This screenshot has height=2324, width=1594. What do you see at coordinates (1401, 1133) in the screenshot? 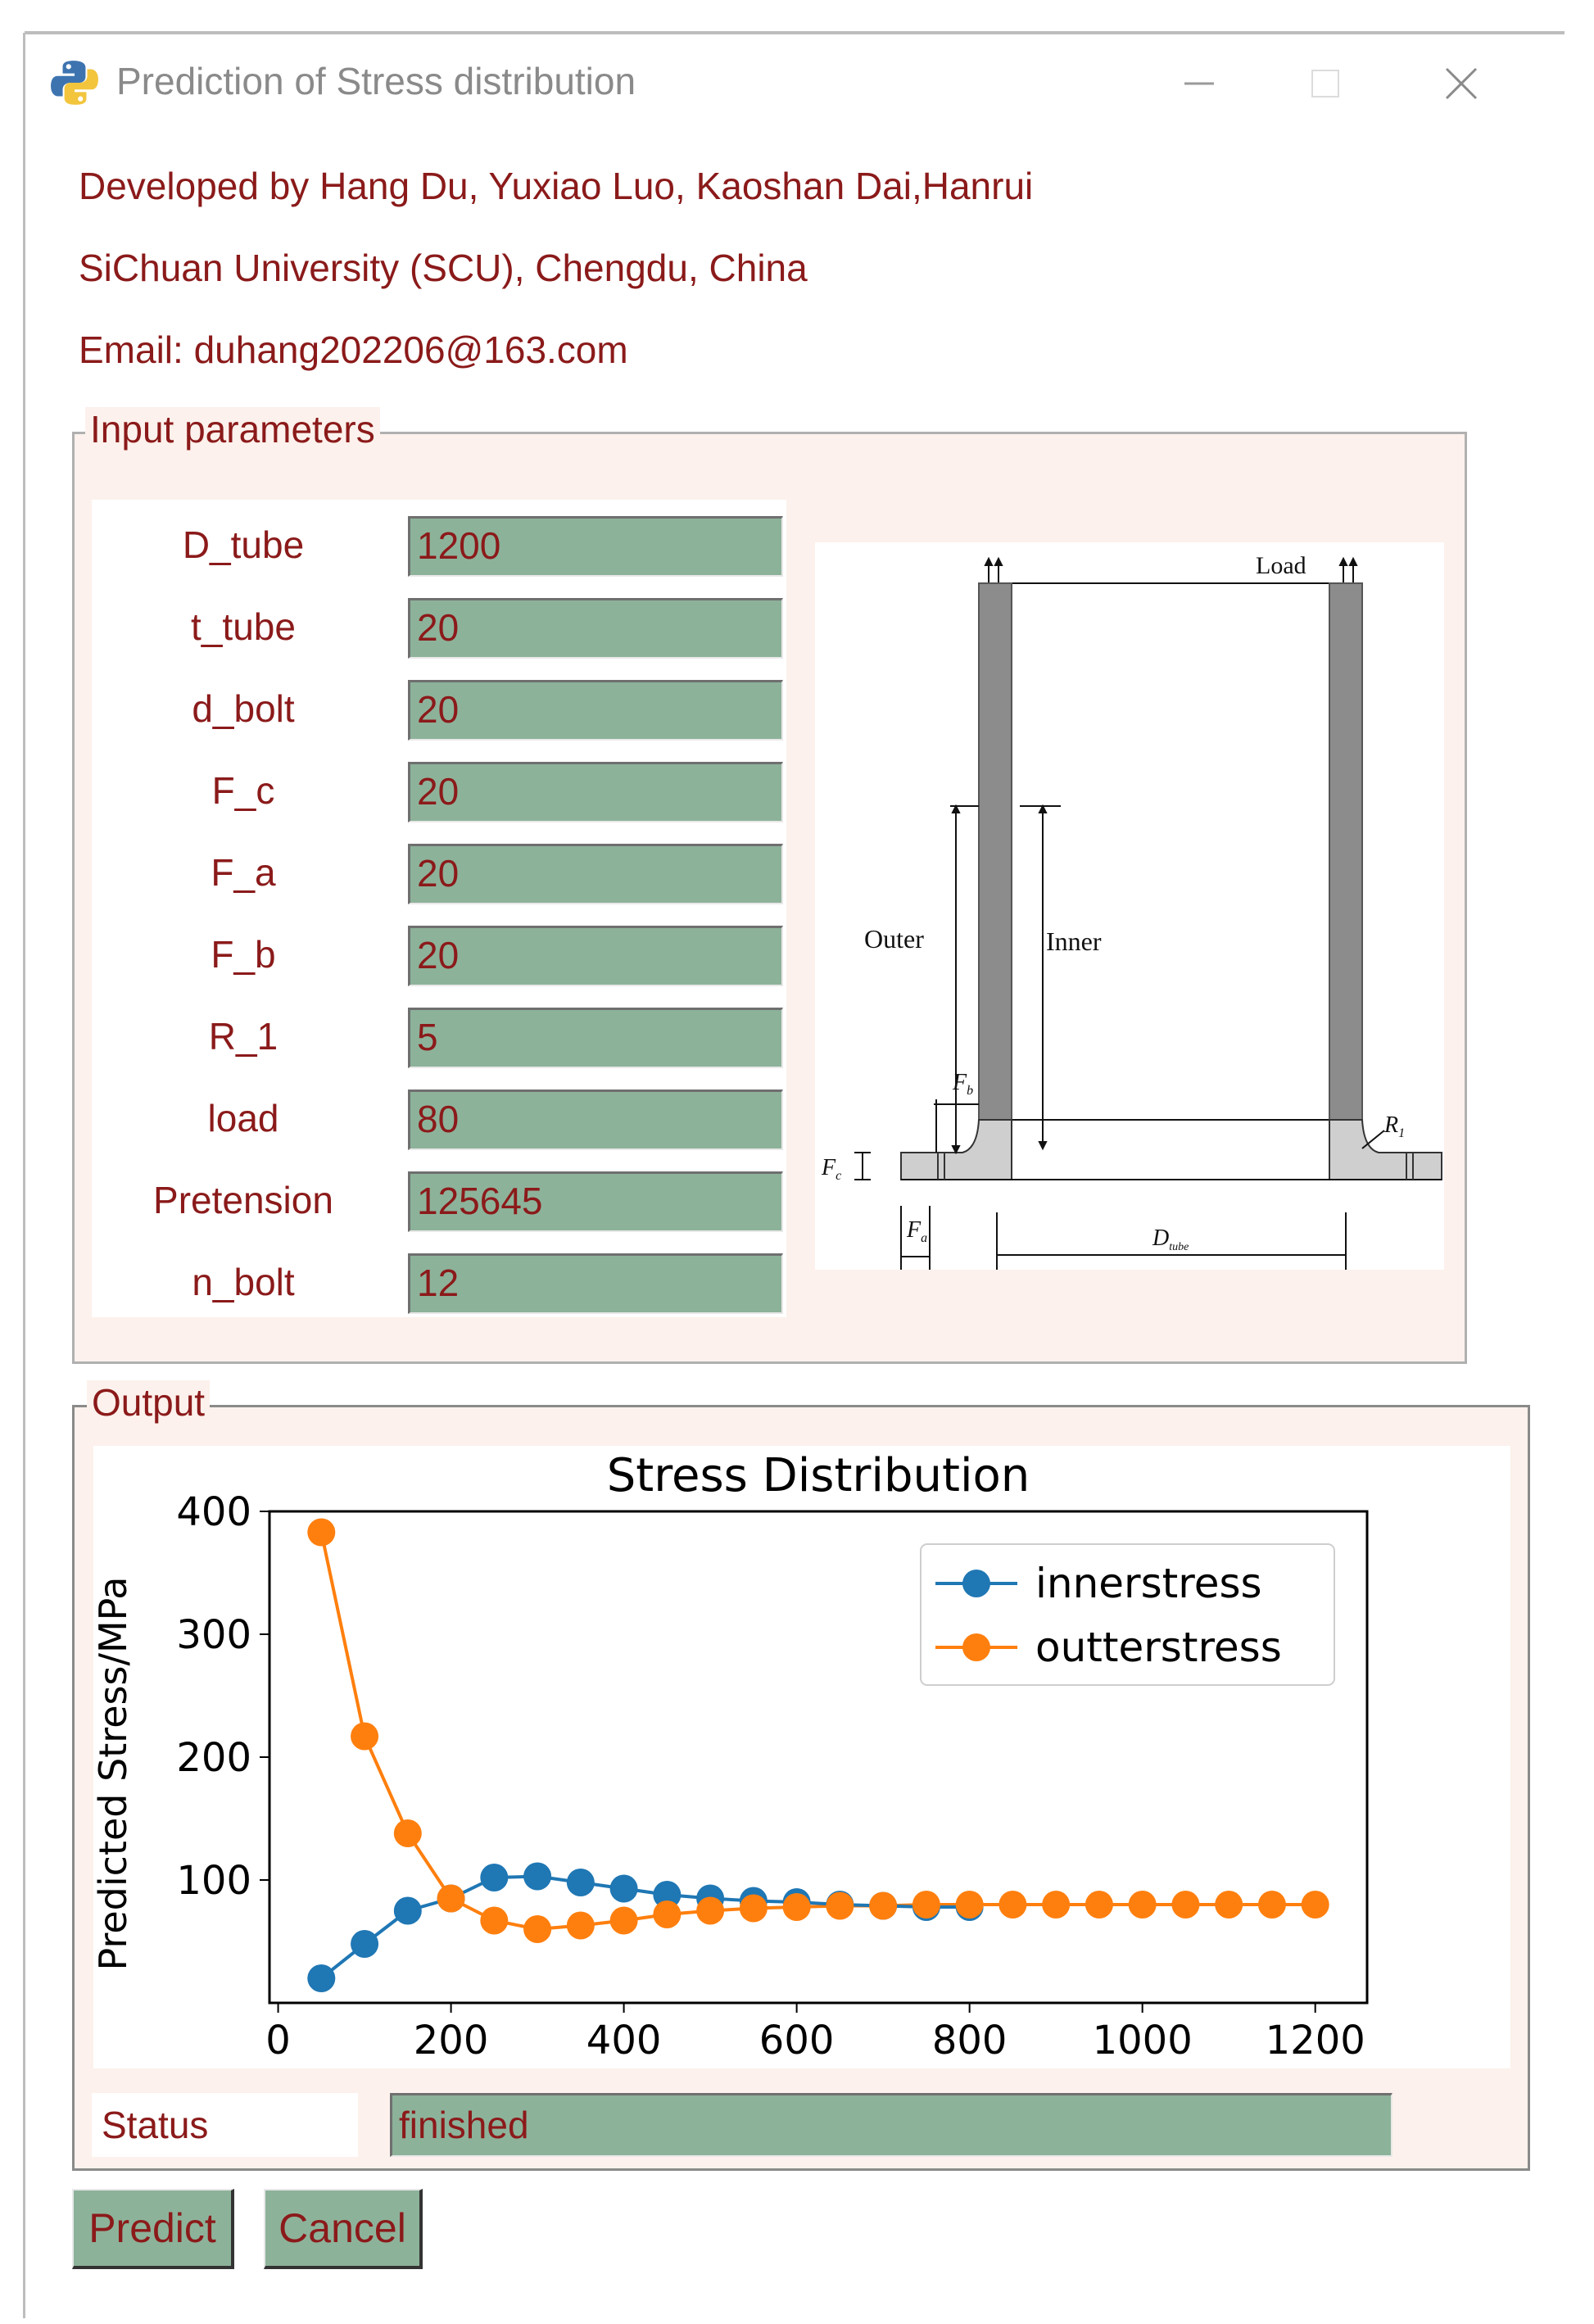
I see `r1-subscript: 1` at bounding box center [1401, 1133].